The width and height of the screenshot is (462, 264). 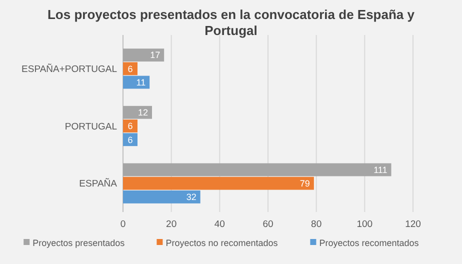 What do you see at coordinates (381, 169) in the screenshot?
I see `data-label: 111` at bounding box center [381, 169].